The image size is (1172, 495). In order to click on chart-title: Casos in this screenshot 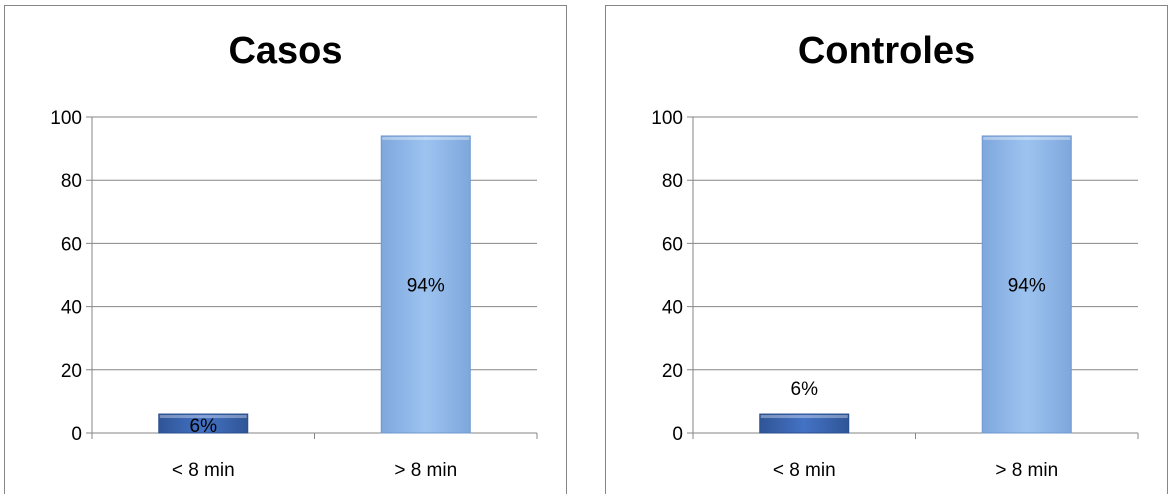, I will do `click(285, 51)`.